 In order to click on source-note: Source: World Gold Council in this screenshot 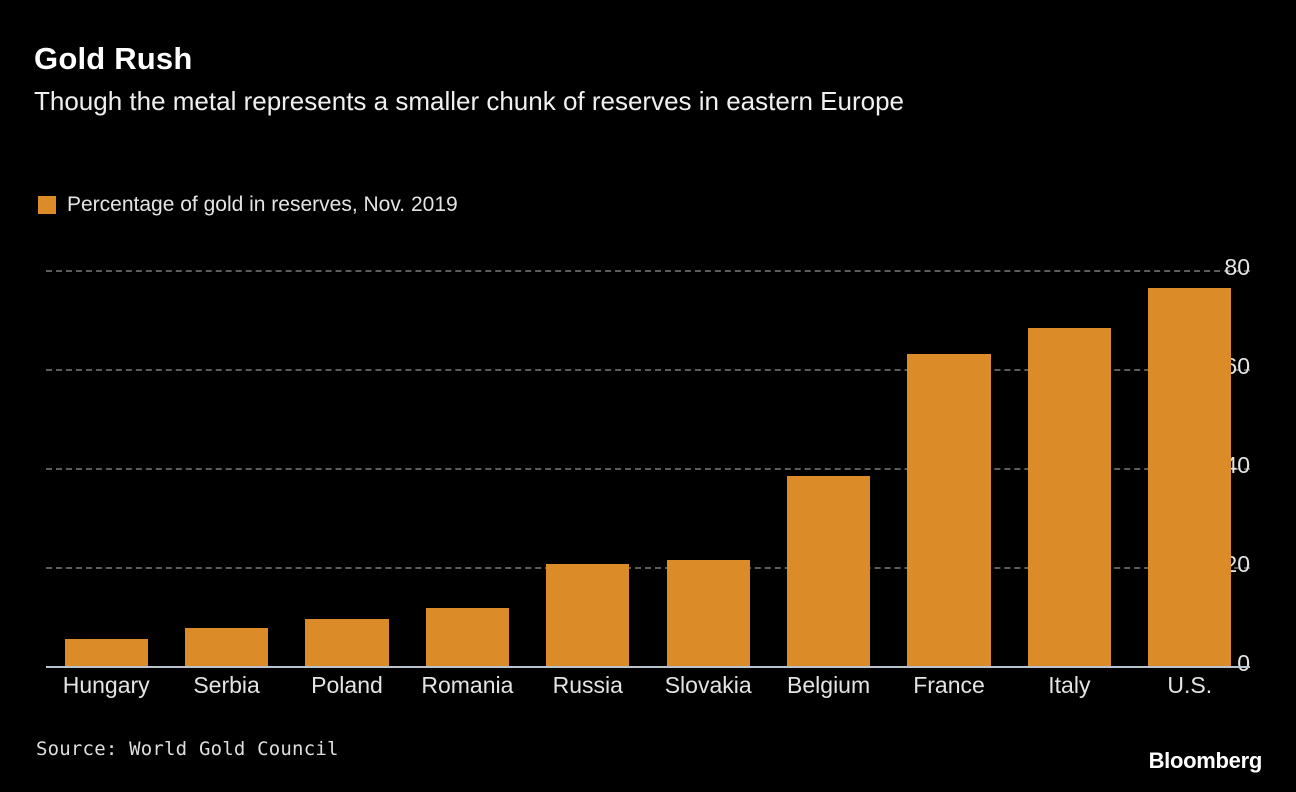, I will do `click(187, 749)`.